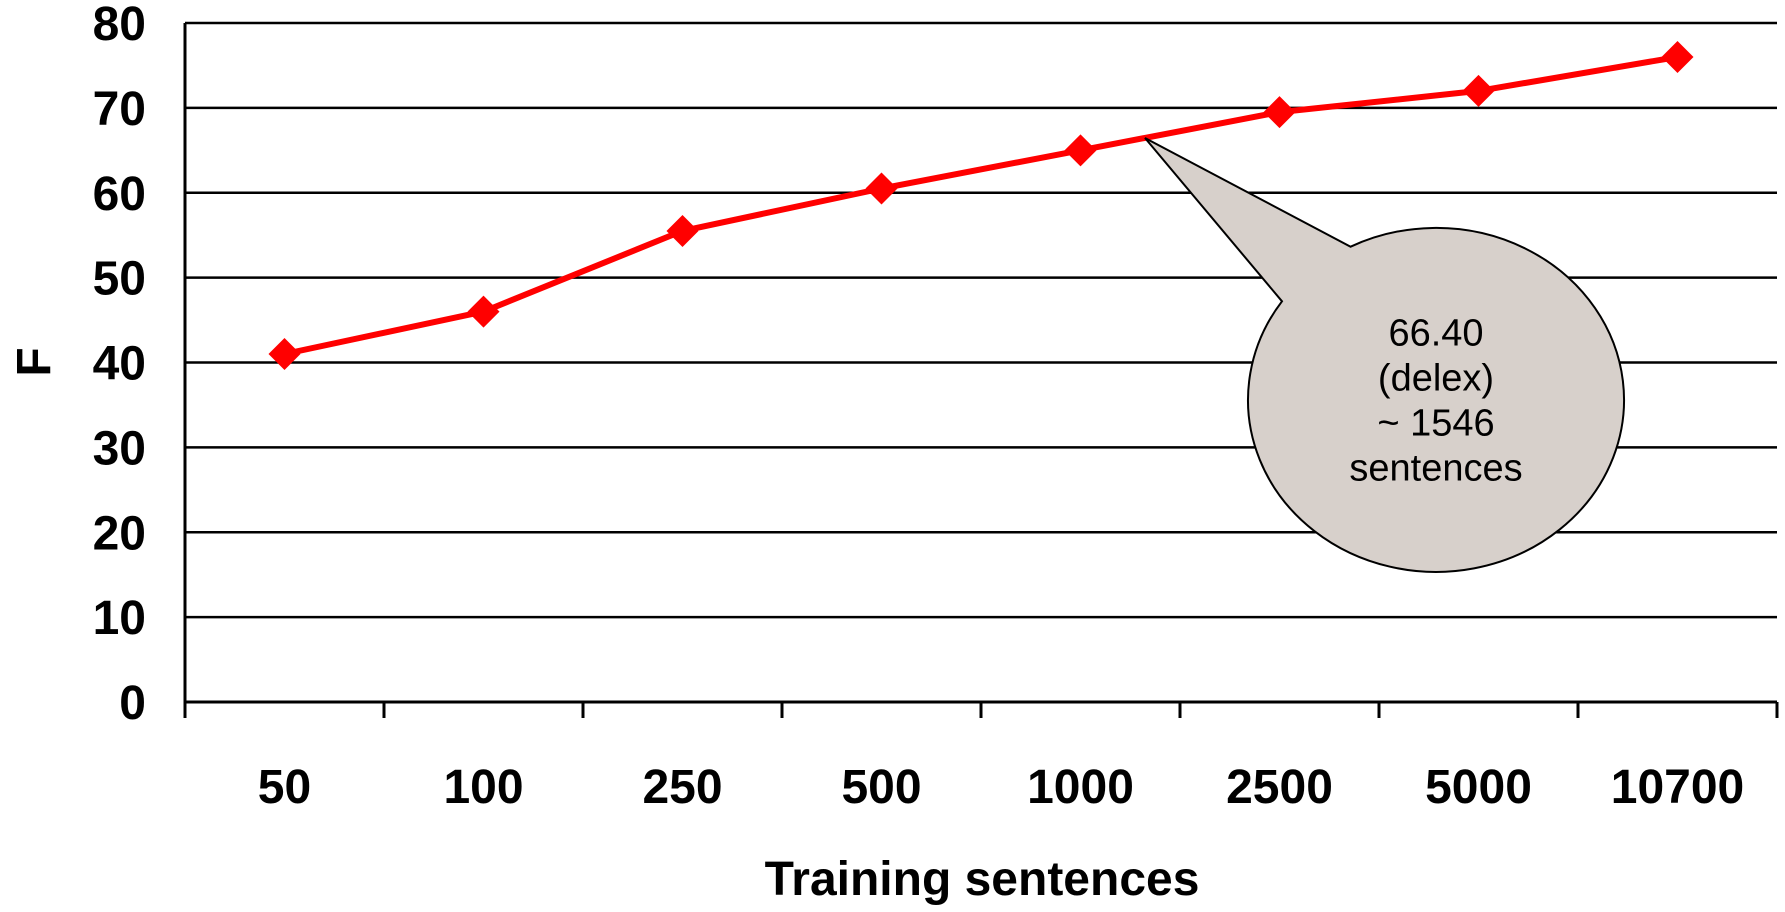 This screenshot has height=912, width=1785. What do you see at coordinates (1435, 401) in the screenshot?
I see `callout-text: 66.40 (delex) ~ 1546 sentences` at bounding box center [1435, 401].